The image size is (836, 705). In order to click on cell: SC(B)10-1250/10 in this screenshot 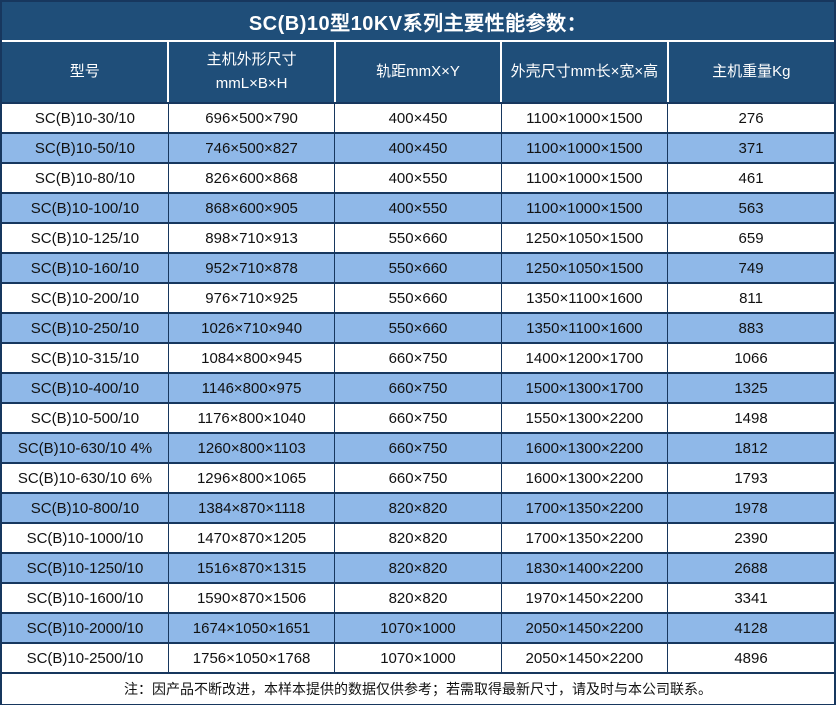, I will do `click(85, 568)`.